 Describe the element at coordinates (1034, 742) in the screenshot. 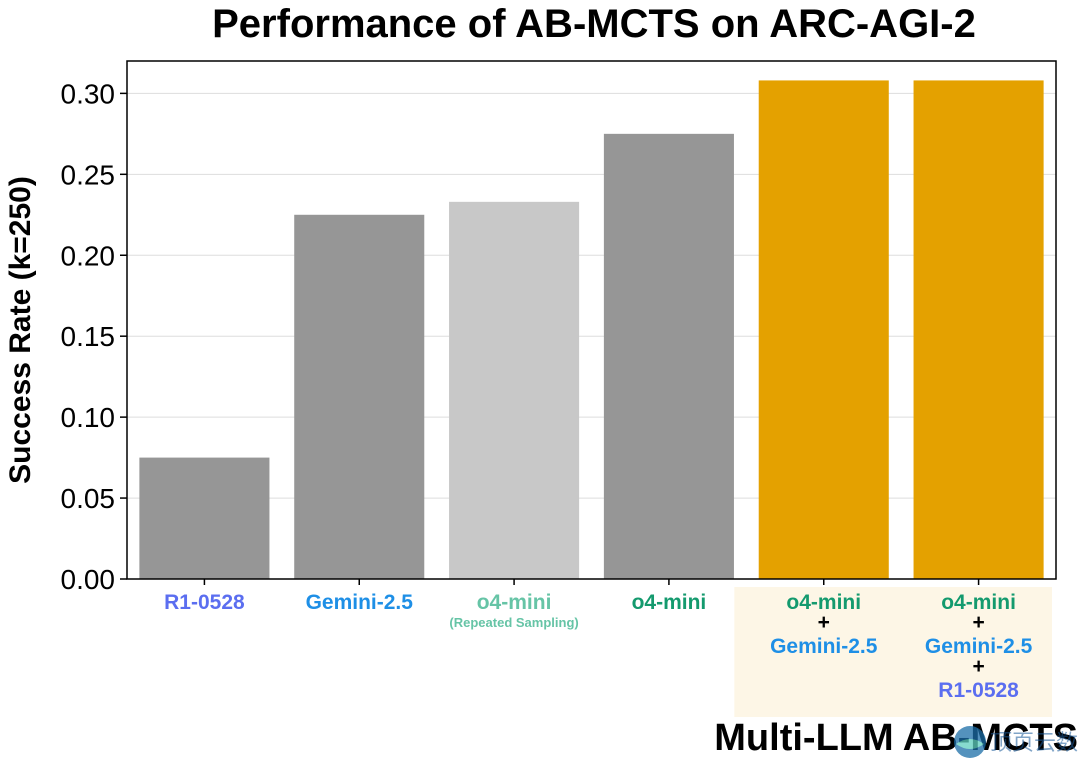

I see `watermark-text: 顶页云数` at that location.